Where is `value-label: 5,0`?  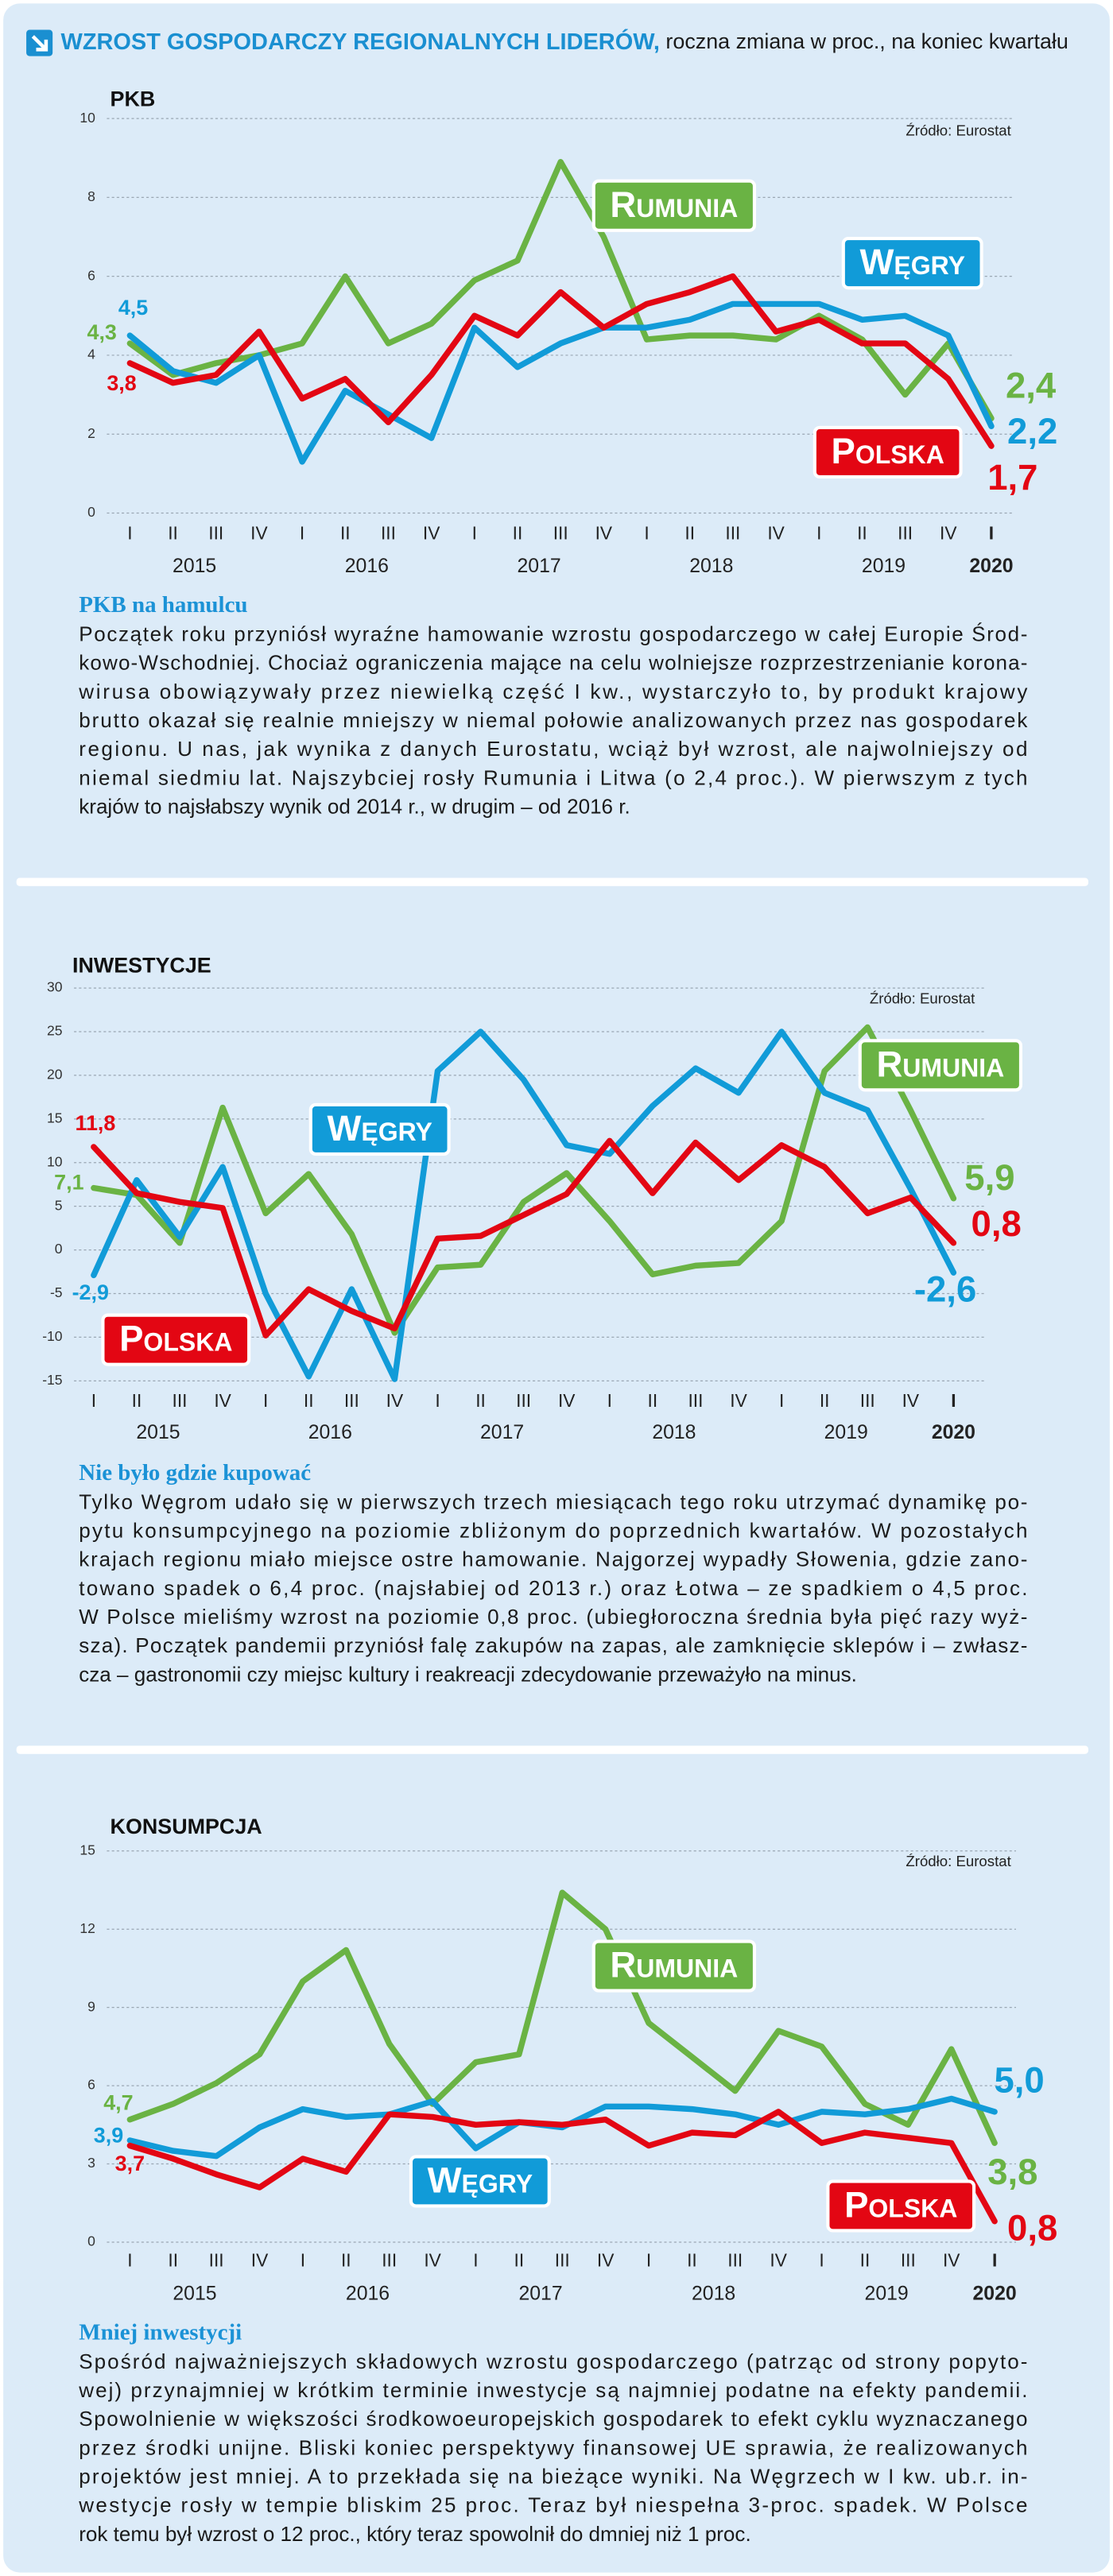
value-label: 5,0 is located at coordinates (1020, 2079).